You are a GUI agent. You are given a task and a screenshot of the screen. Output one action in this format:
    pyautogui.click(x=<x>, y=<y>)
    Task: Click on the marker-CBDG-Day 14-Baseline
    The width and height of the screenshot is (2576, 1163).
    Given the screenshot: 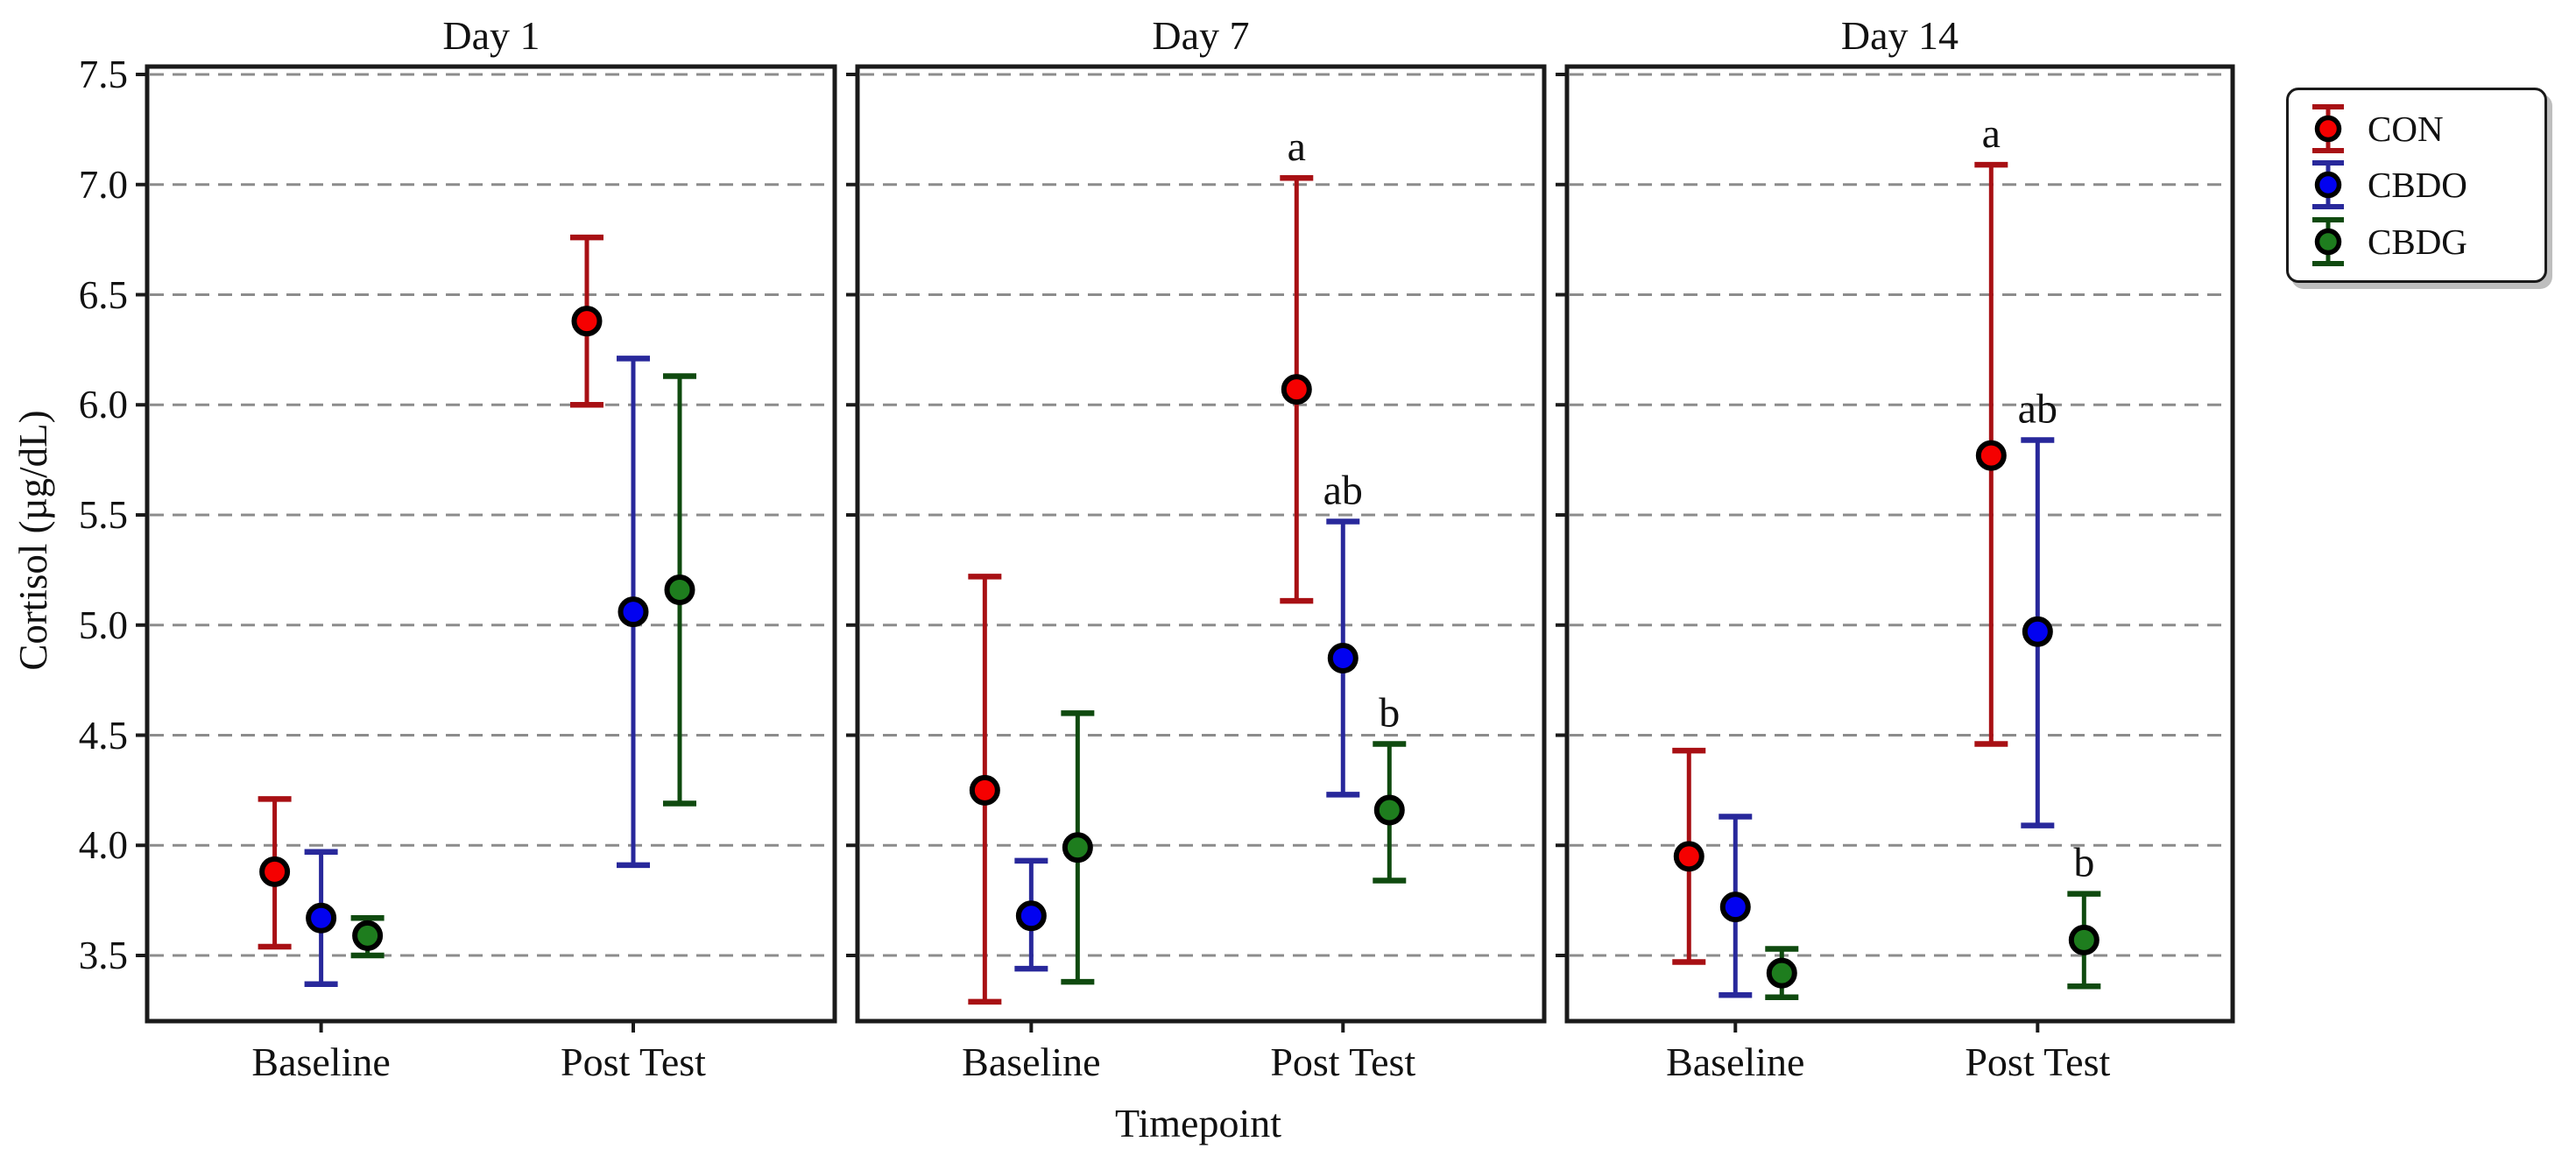 What is the action you would take?
    pyautogui.click(x=1781, y=973)
    